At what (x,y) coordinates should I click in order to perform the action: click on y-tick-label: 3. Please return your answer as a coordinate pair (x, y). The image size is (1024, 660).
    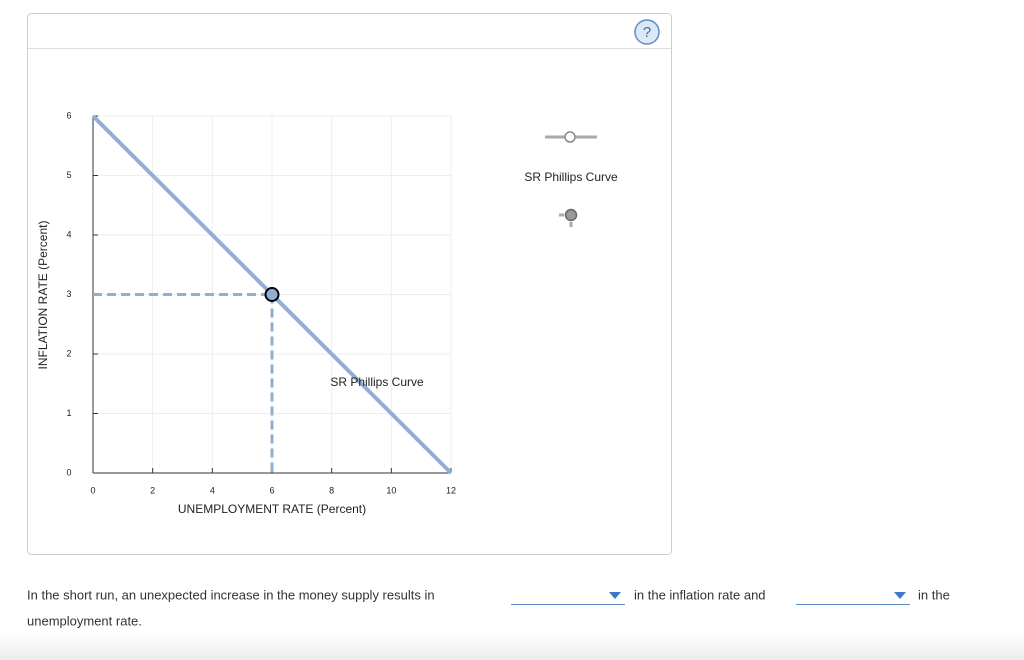
    Looking at the image, I should click on (68, 294).